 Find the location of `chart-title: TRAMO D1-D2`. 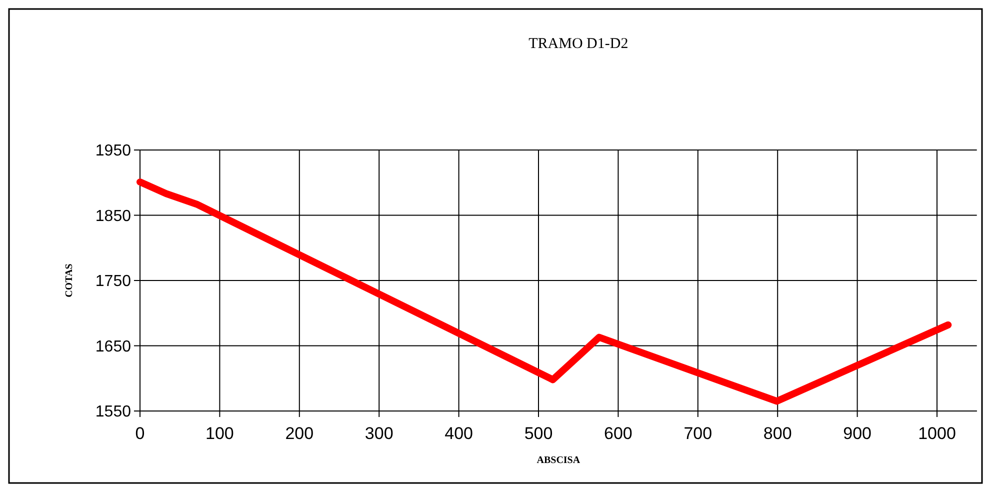

chart-title: TRAMO D1-D2 is located at coordinates (578, 44).